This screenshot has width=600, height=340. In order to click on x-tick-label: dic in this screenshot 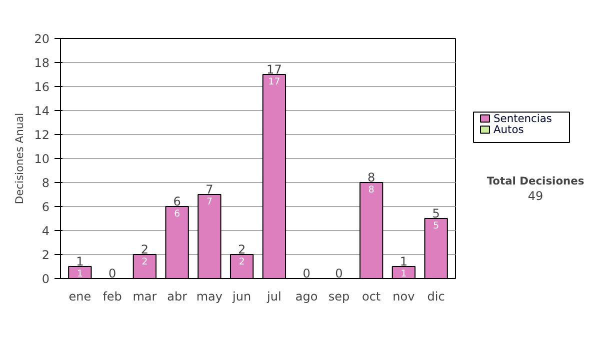, I will do `click(436, 297)`.